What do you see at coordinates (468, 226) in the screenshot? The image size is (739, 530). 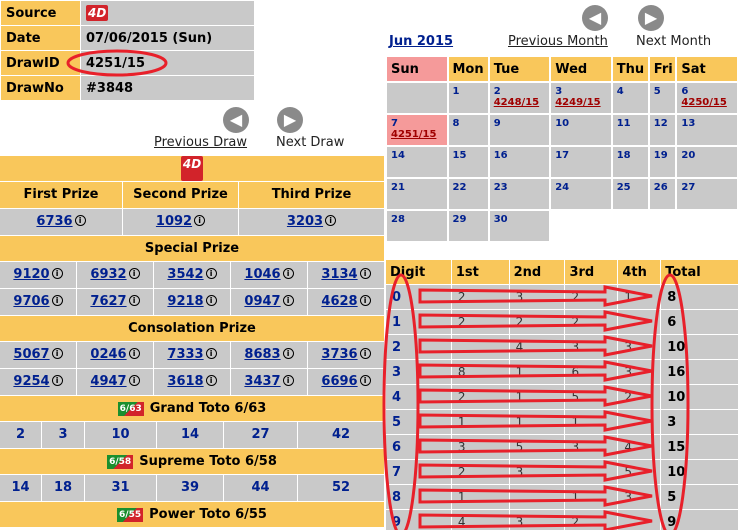 I see `calendar-day-cell: 29` at bounding box center [468, 226].